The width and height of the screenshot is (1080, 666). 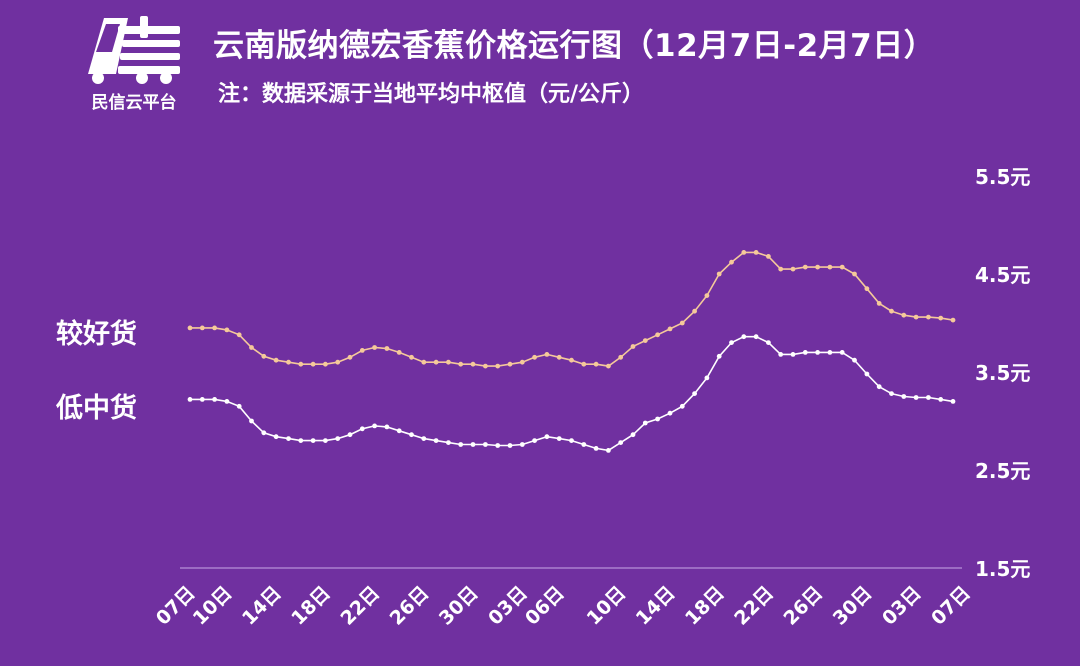 What do you see at coordinates (951, 606) in the screenshot?
I see `x-tick-label: 07日` at bounding box center [951, 606].